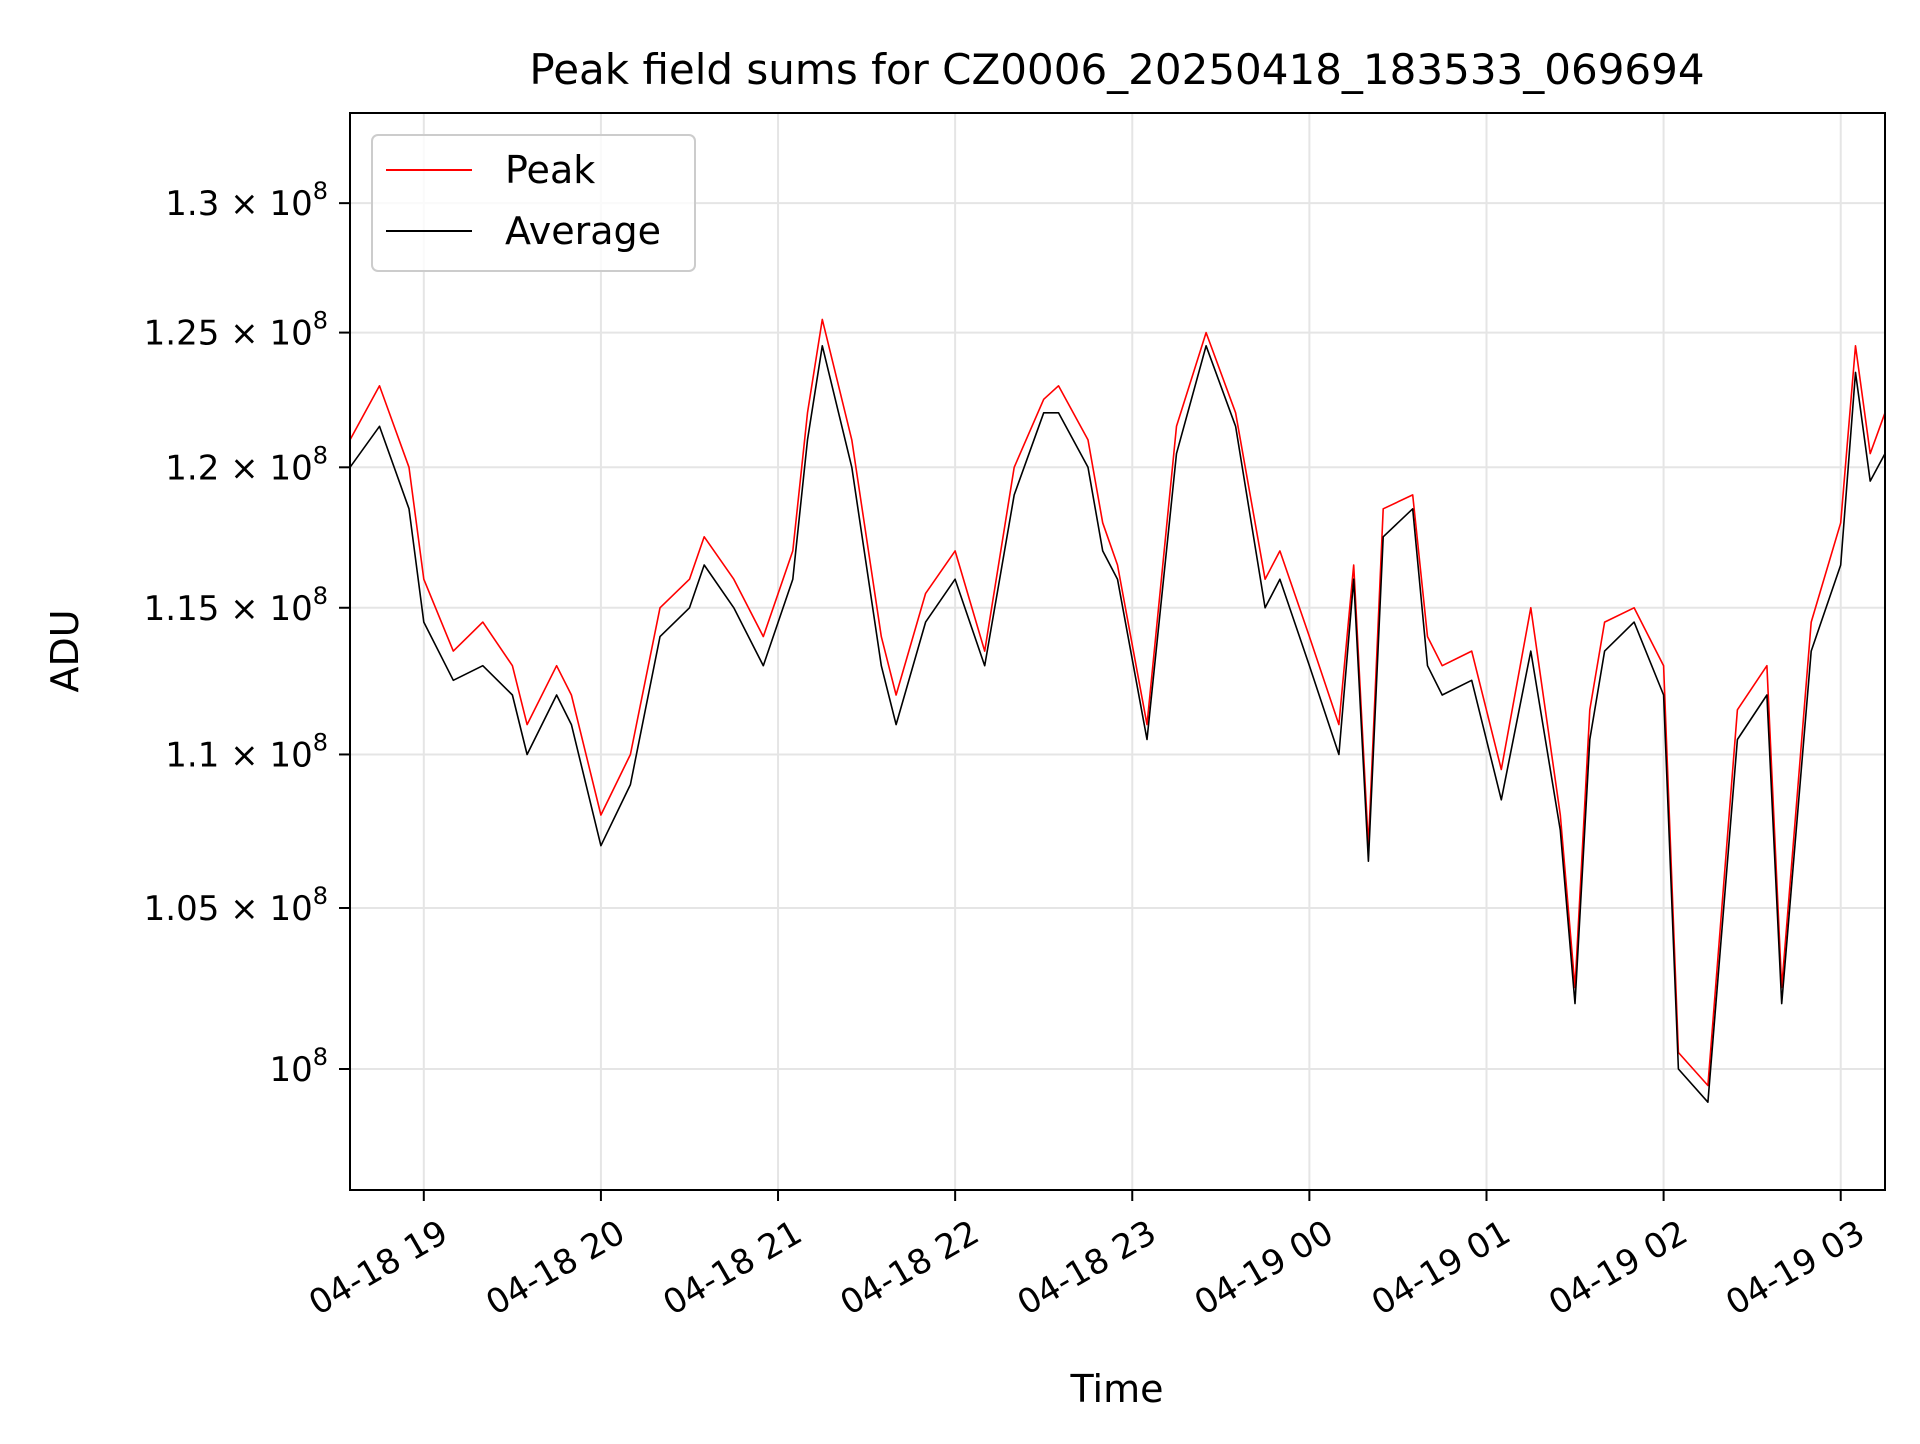 The width and height of the screenshot is (1920, 1444). I want to click on y-tick-mantissa: 1.15 × 10, so click(228, 609).